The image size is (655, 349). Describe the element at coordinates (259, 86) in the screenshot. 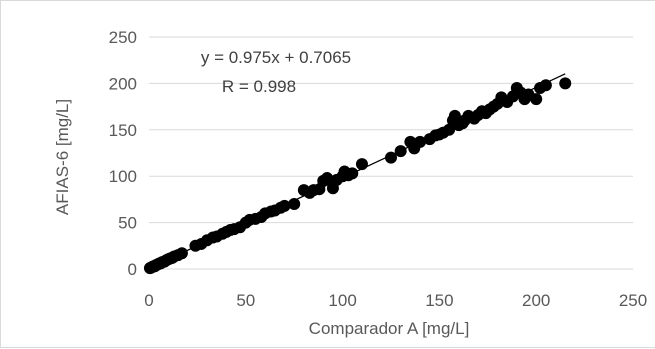

I see `r-value-annotation: R = 0.998` at that location.